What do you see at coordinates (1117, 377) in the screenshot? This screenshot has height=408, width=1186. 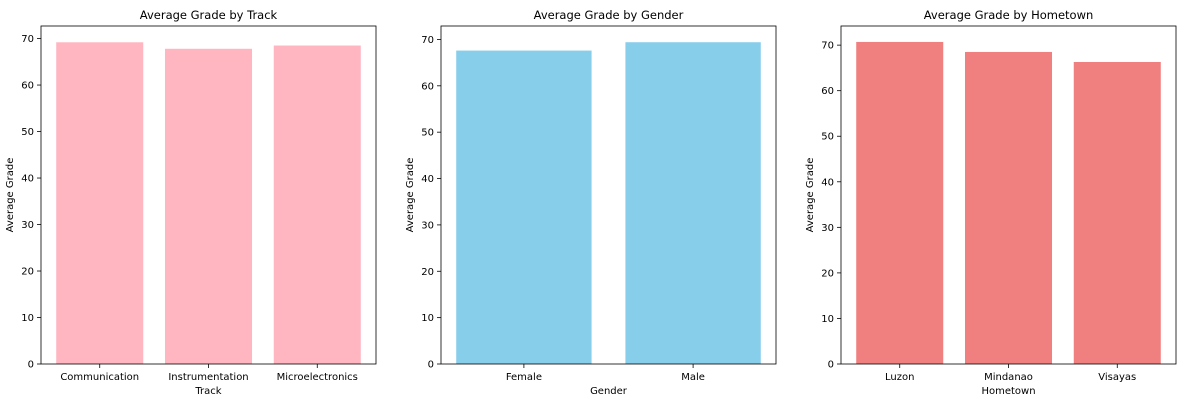 I see `x-tick-label: Visayas` at bounding box center [1117, 377].